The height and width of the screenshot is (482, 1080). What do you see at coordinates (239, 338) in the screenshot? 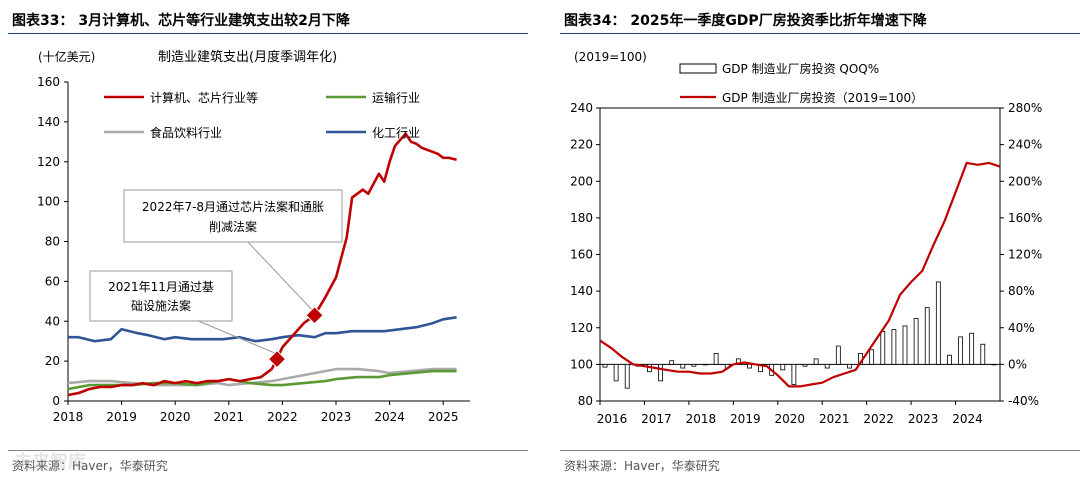
I see `annotation-leader-infra` at bounding box center [239, 338].